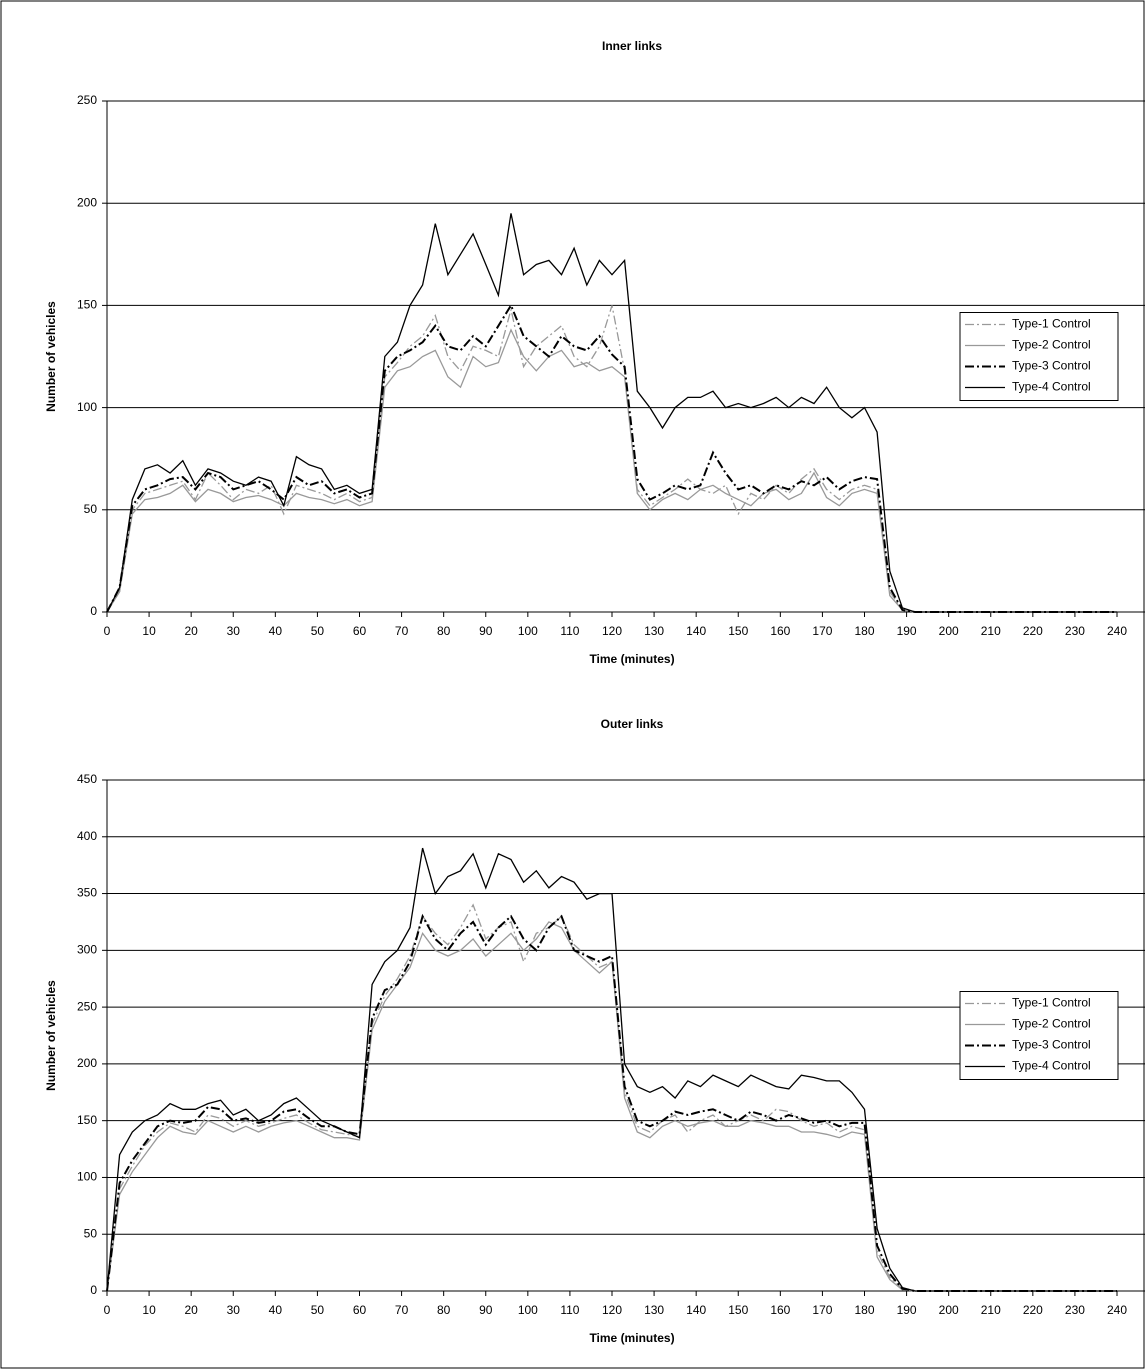 This screenshot has width=1145, height=1369. Describe the element at coordinates (87, 836) in the screenshot. I see `y-tick-label: 400` at that location.